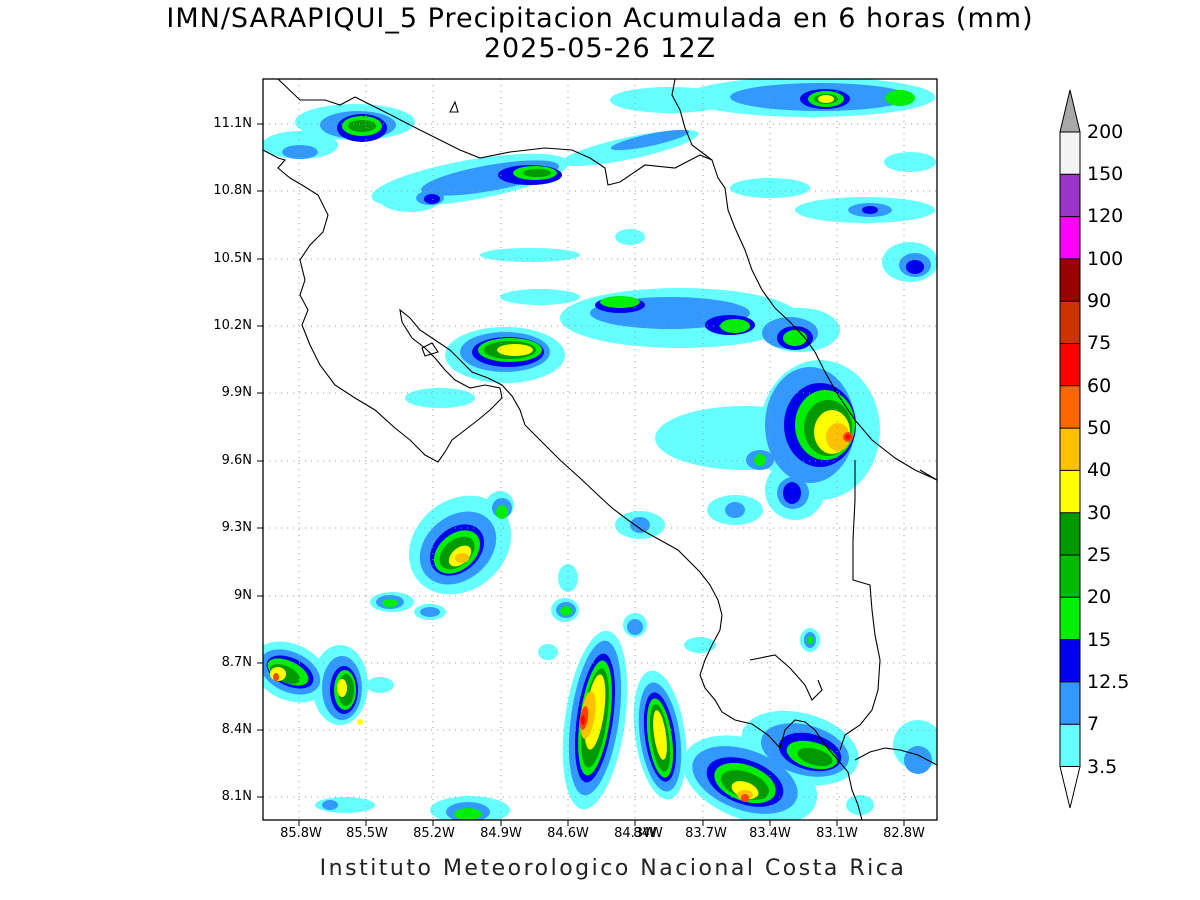 Image resolution: width=1200 pixels, height=900 pixels. I want to click on colorbar, so click(1070, 449).